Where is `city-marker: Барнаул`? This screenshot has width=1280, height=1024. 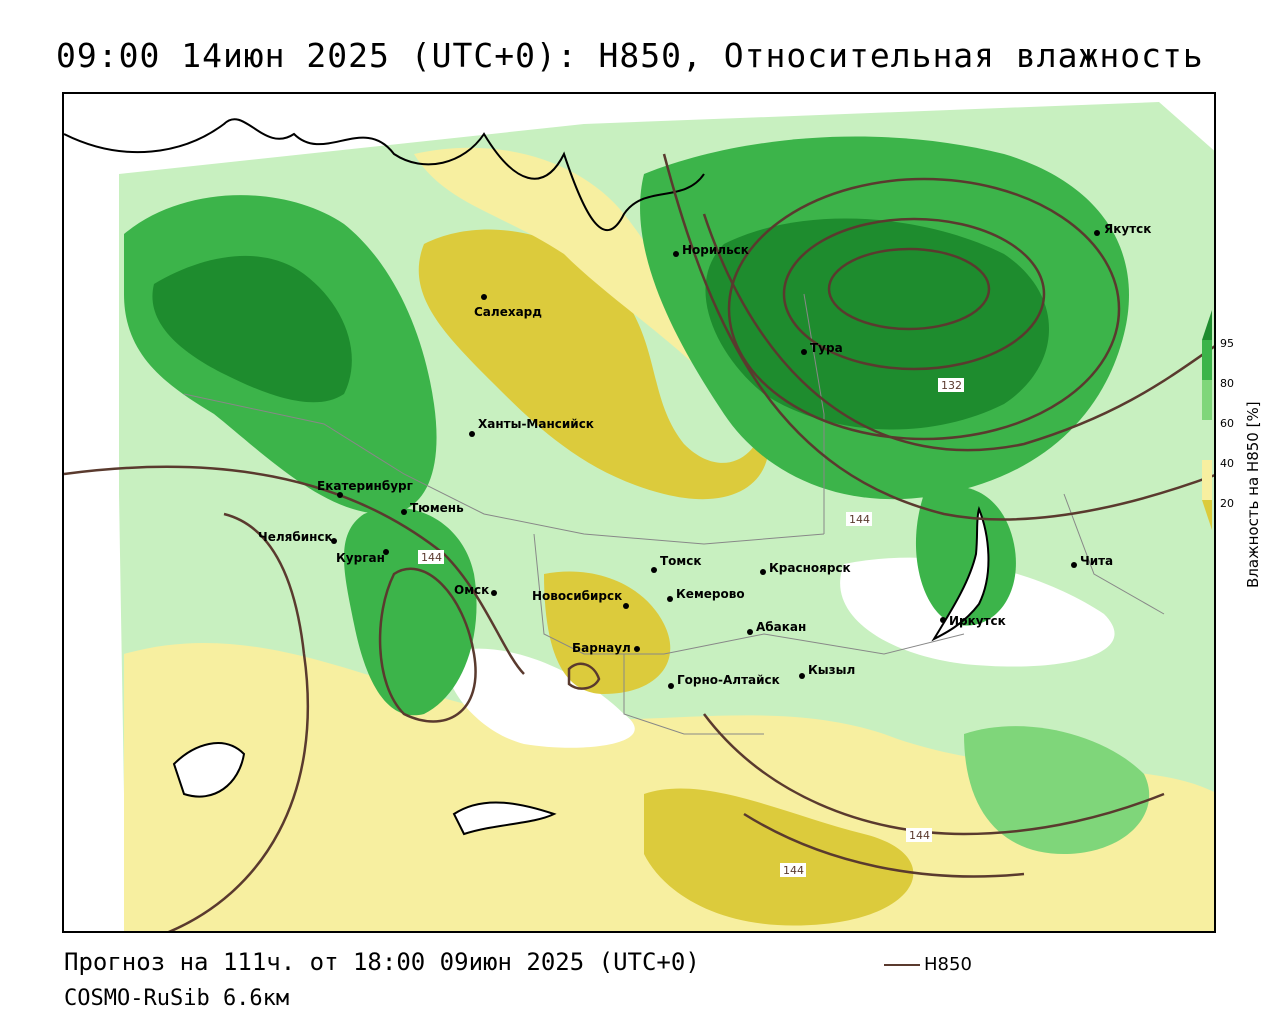
city-marker: Барнаул is located at coordinates (606, 648).